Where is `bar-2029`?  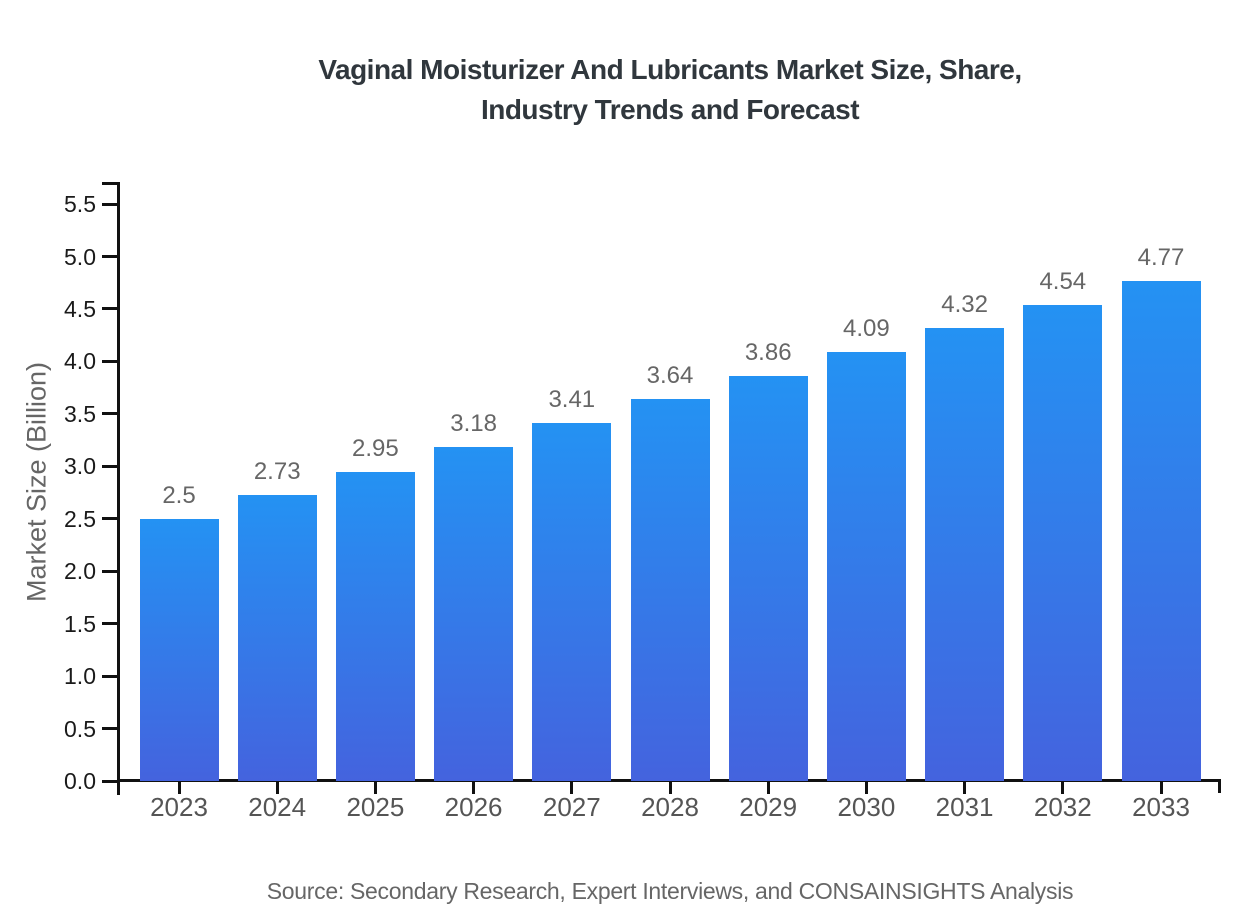
bar-2029 is located at coordinates (768, 578).